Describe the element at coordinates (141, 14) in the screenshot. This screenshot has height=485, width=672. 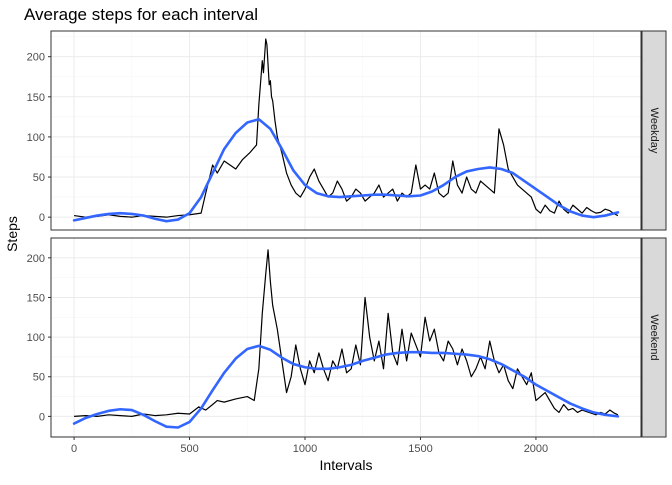
I see `chart-title: Average steps for each interval` at that location.